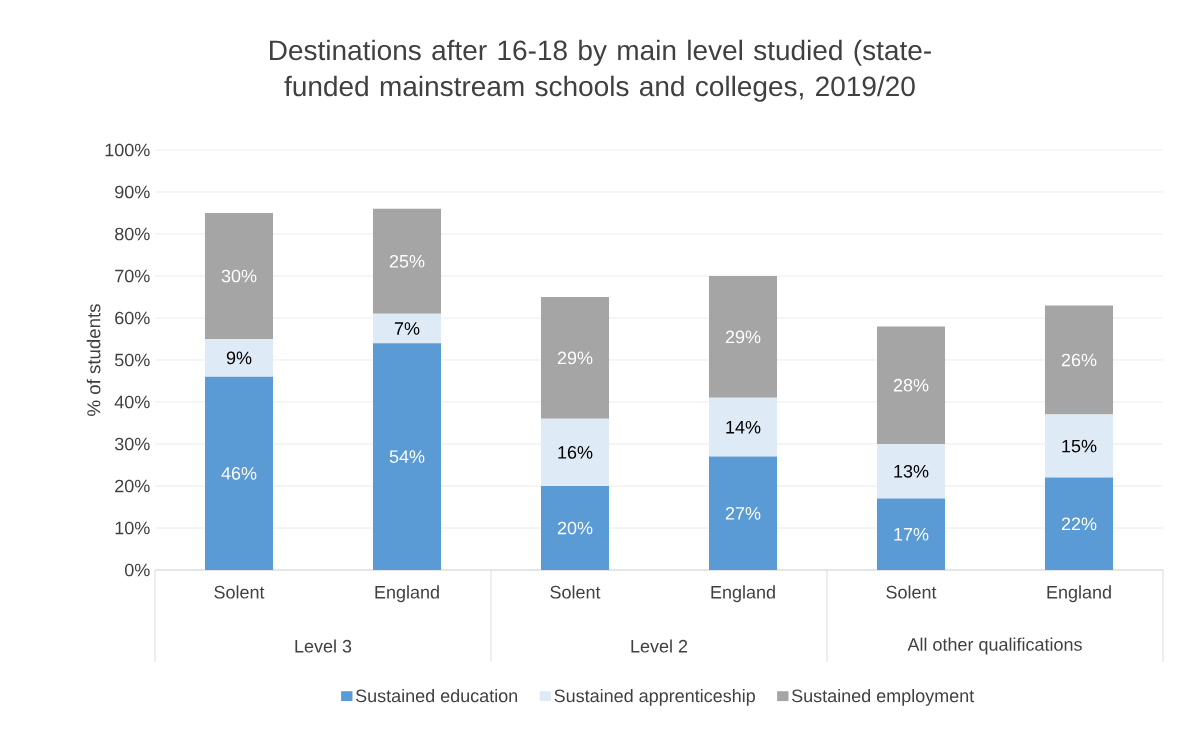  What do you see at coordinates (132, 528) in the screenshot?
I see `y-tick-label: 10%` at bounding box center [132, 528].